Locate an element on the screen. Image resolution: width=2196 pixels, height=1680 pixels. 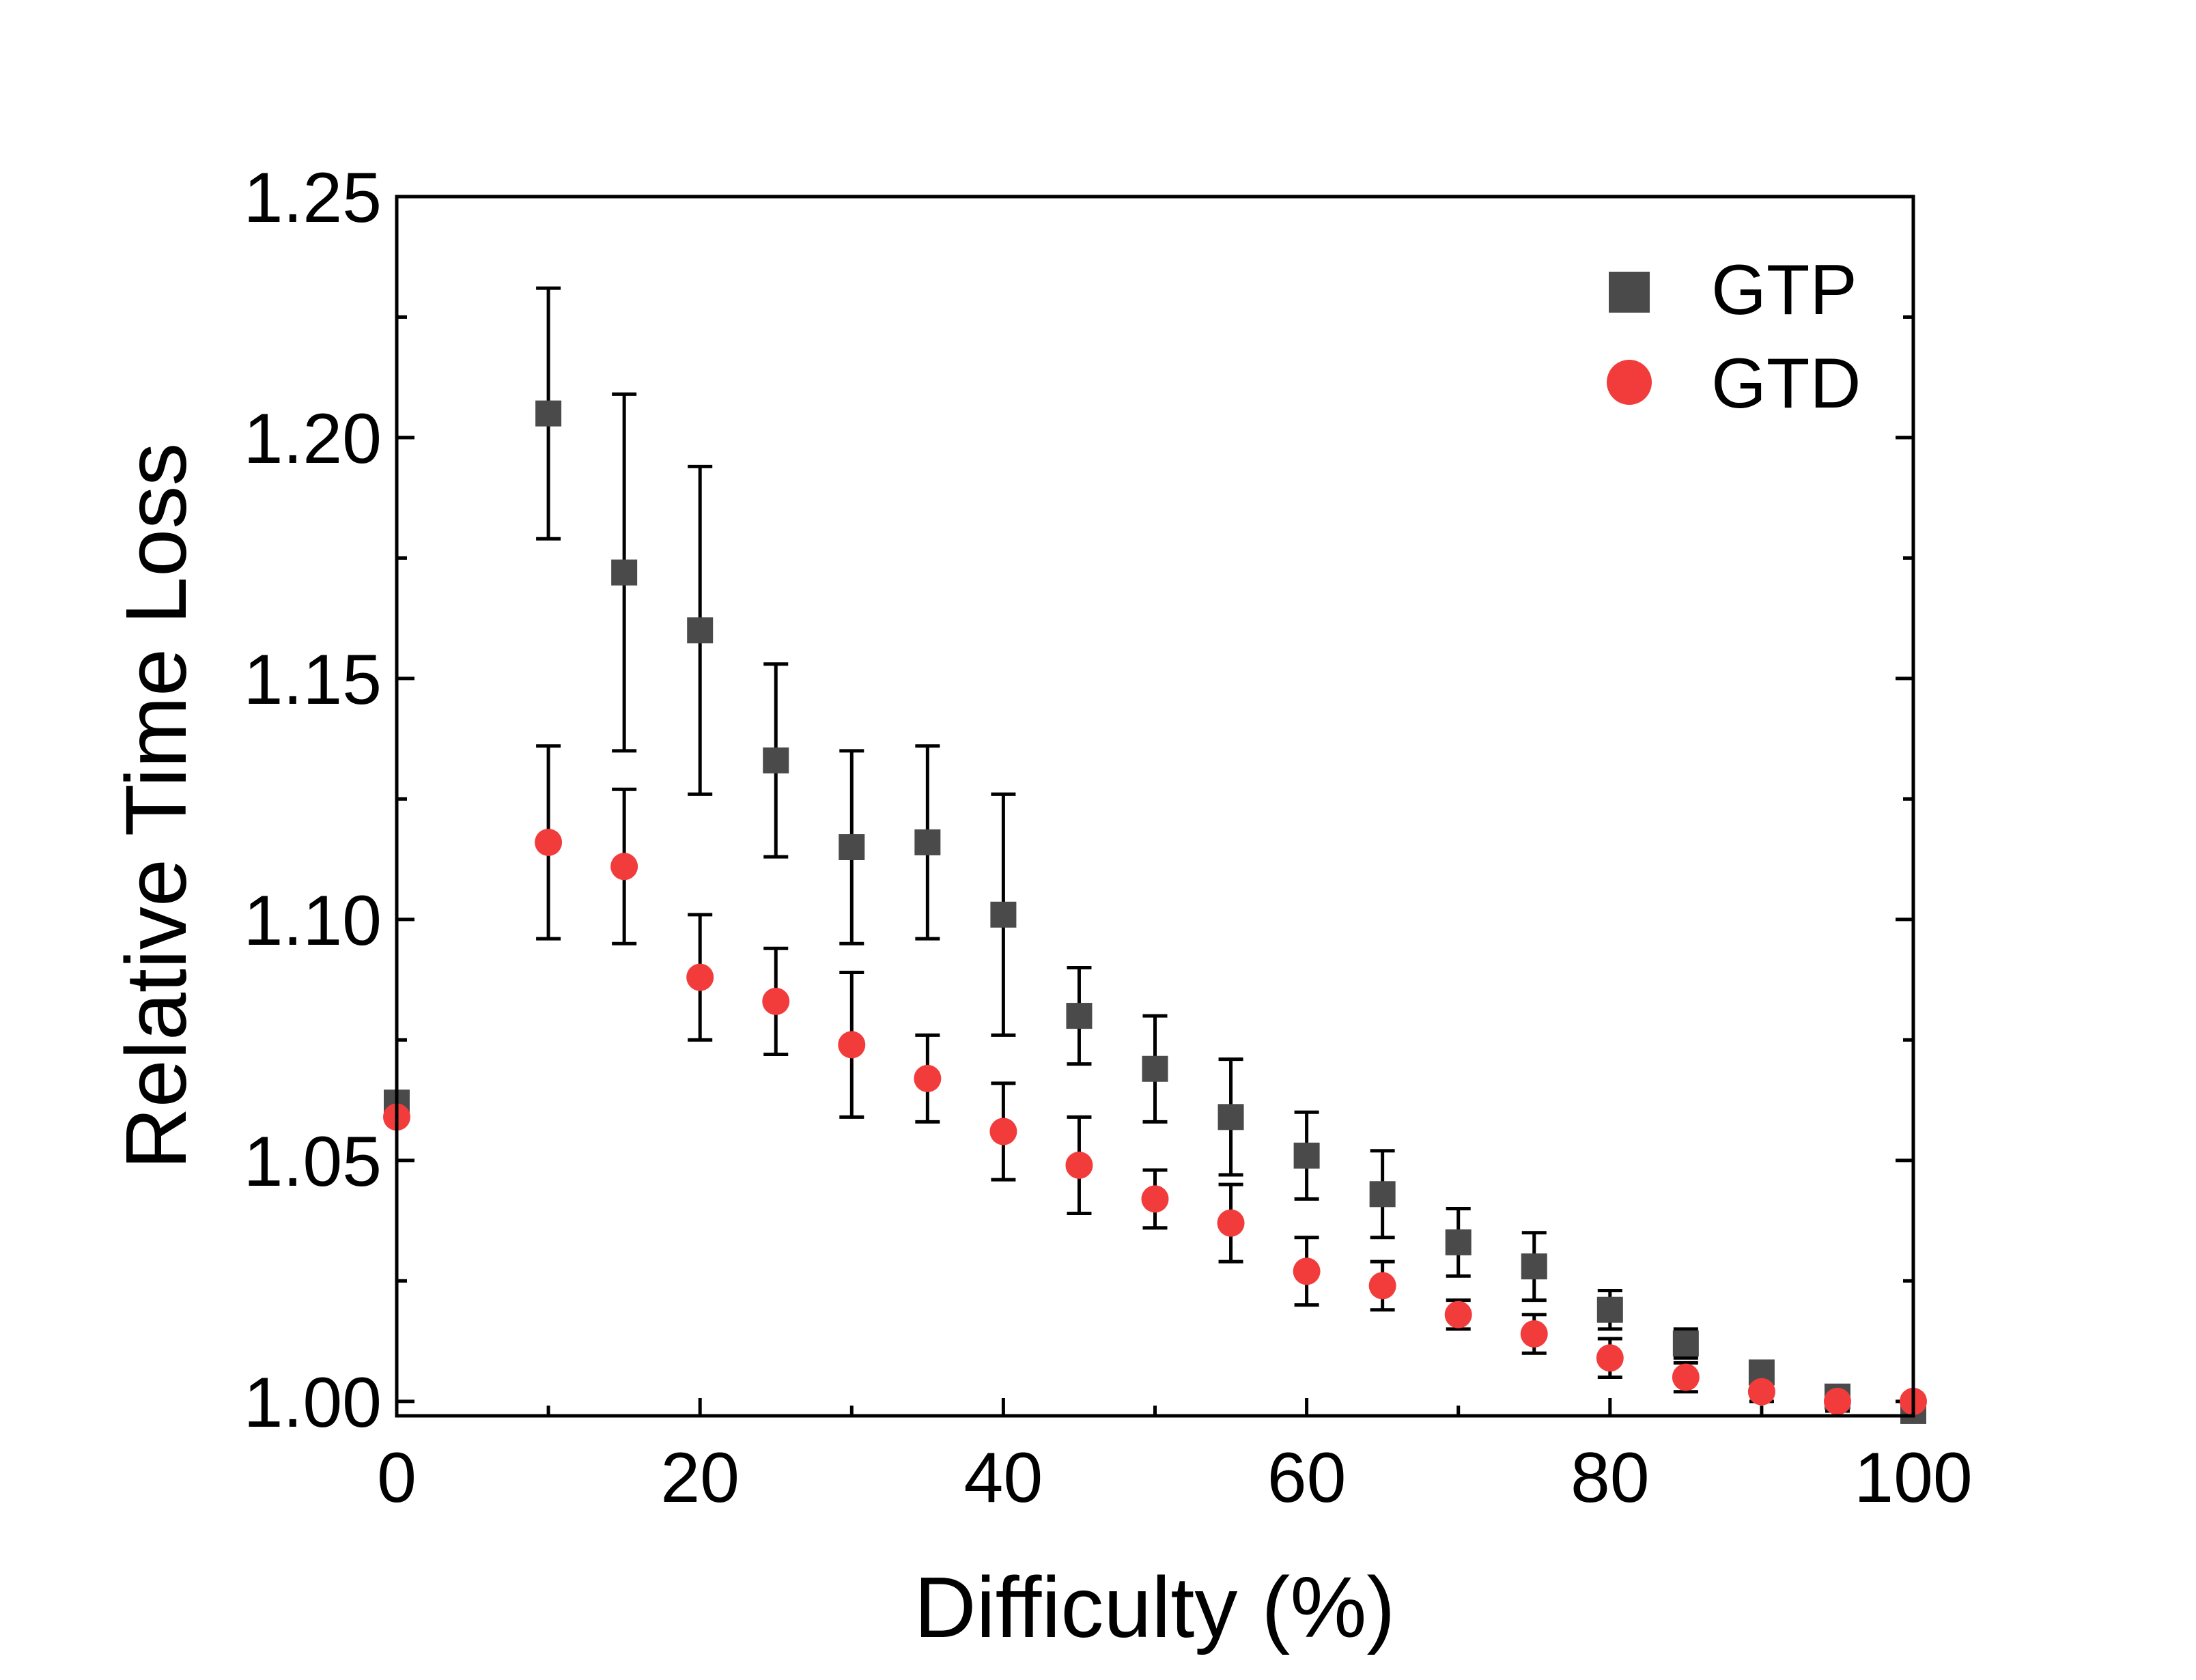
x-tick-labels: 0 20 40 60 80 100 is located at coordinates (1175, 1478).